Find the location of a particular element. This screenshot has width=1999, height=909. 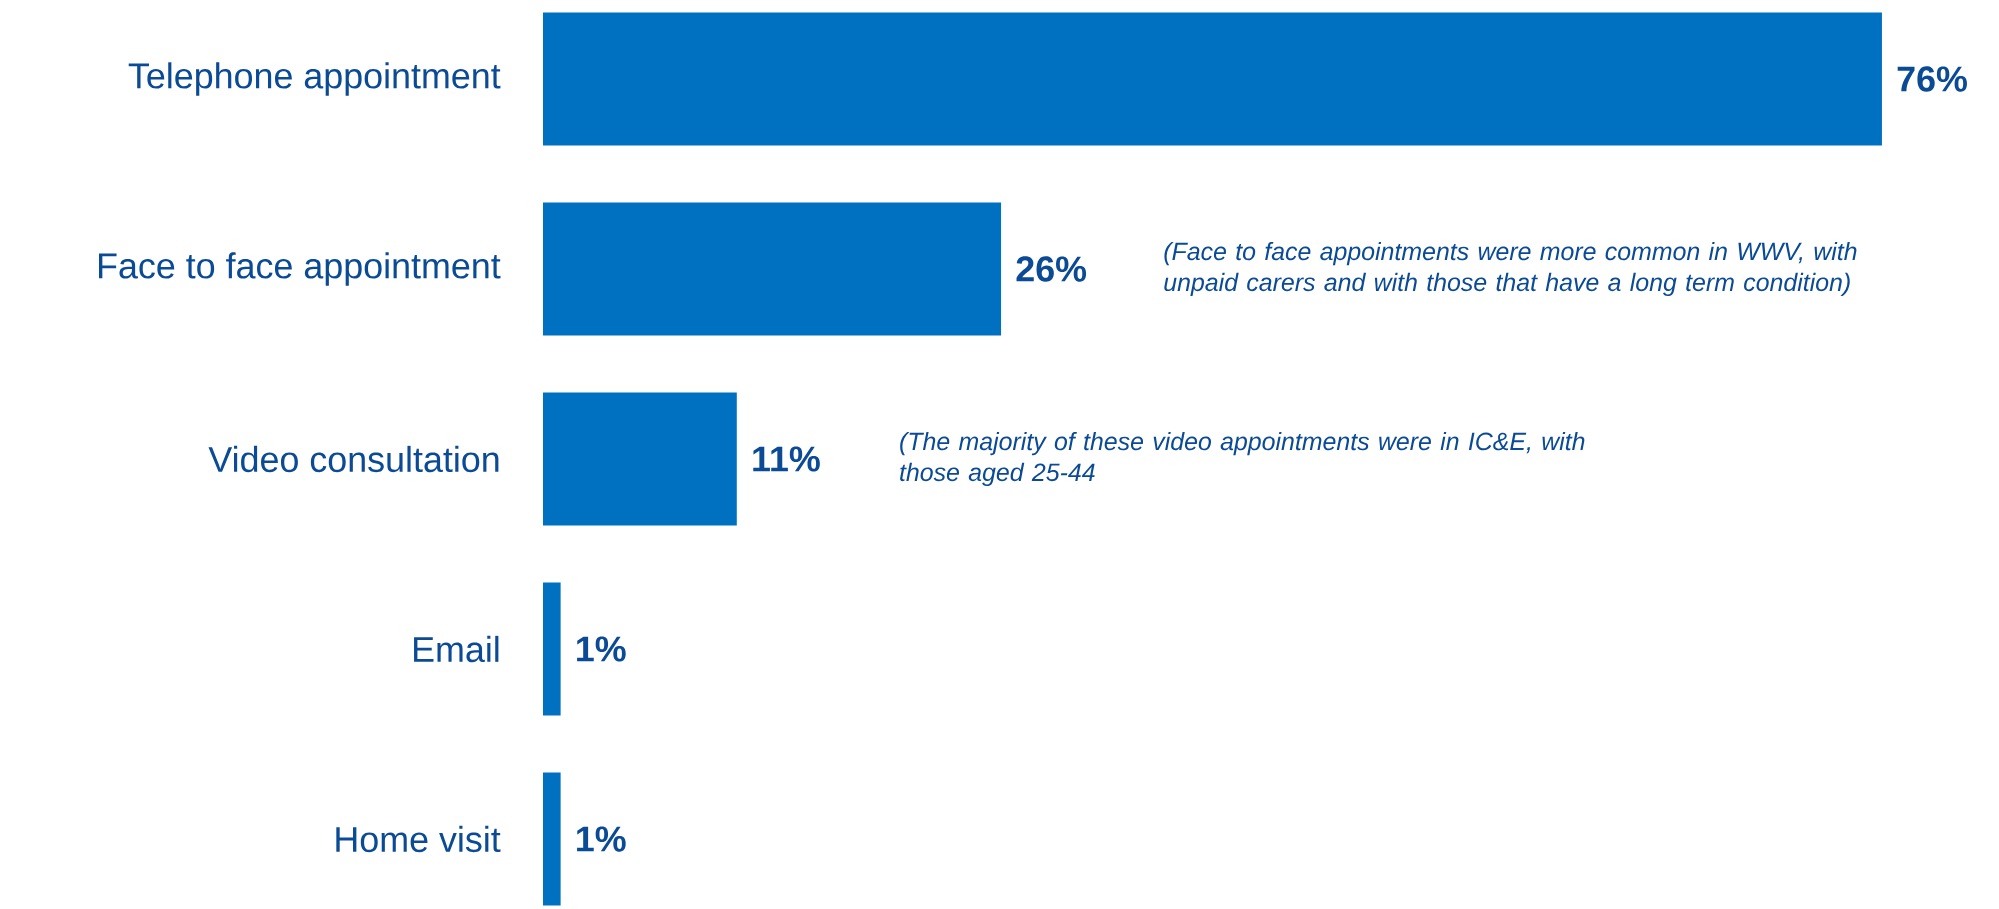

y-tick-label: Face to face appointment is located at coordinates (300, 269).